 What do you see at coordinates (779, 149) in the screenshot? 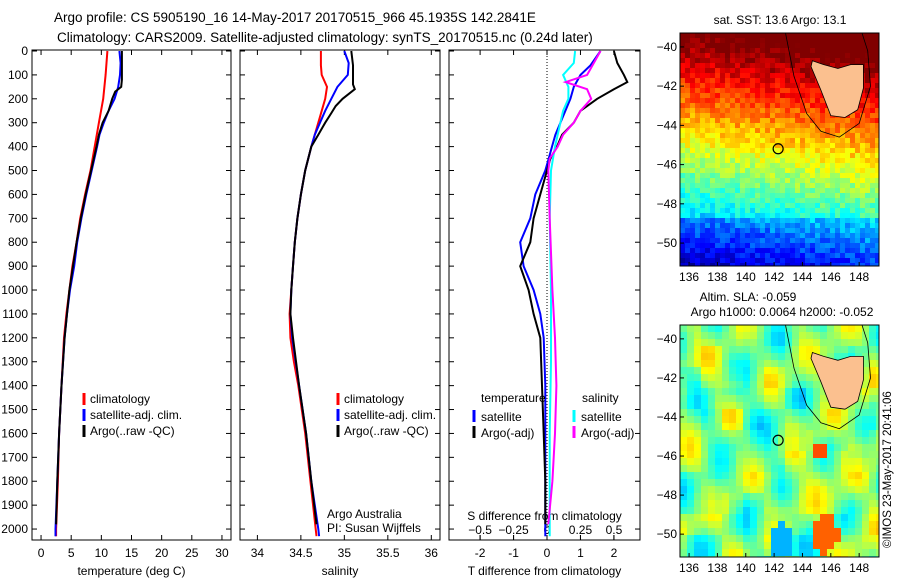
I see `map-heatmap-cells` at bounding box center [779, 149].